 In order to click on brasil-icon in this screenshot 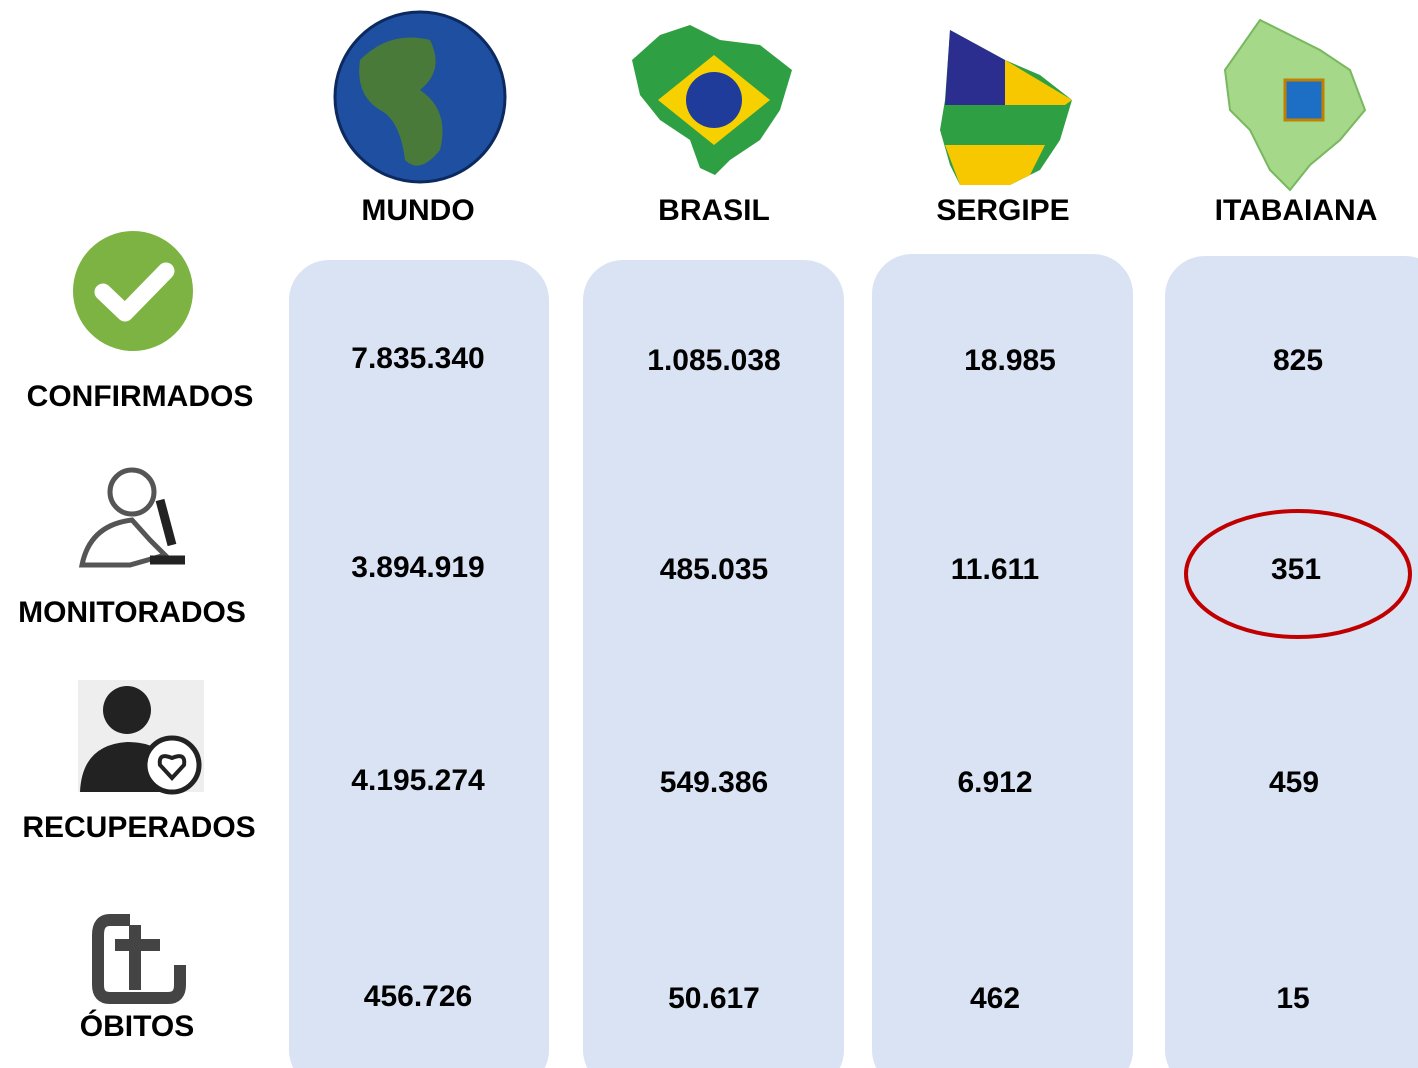, I will do `click(712, 100)`.